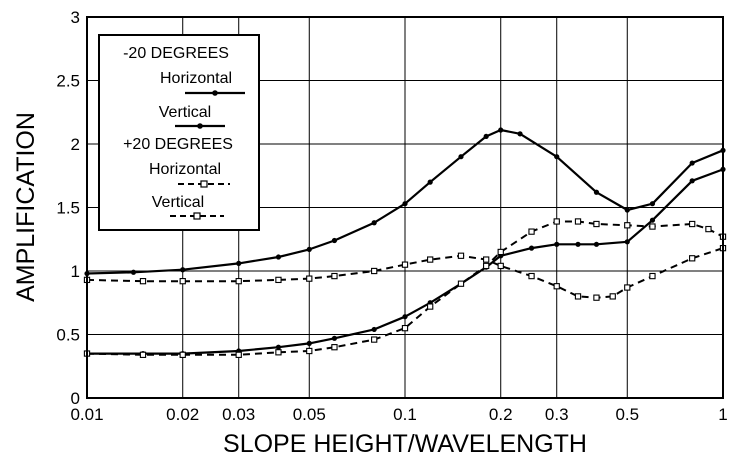 The image size is (742, 464). I want to click on legend-label-plus20-horizontal: Horizontal, so click(185, 169).